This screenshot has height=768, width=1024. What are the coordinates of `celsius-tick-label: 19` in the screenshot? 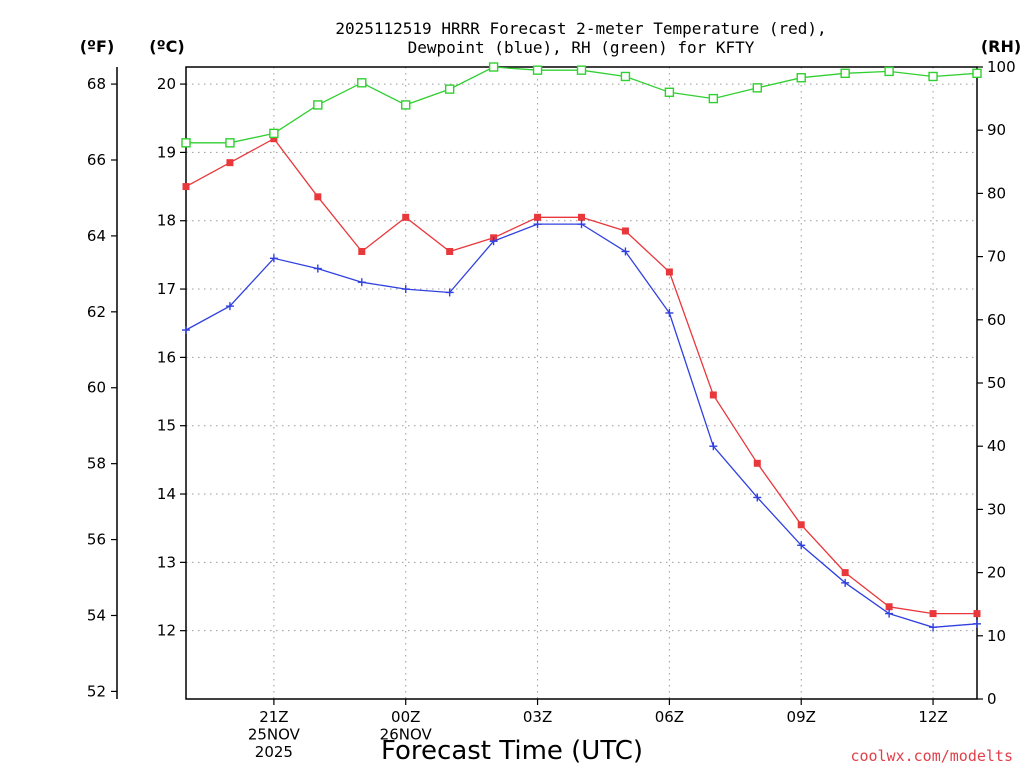 It's located at (166, 152).